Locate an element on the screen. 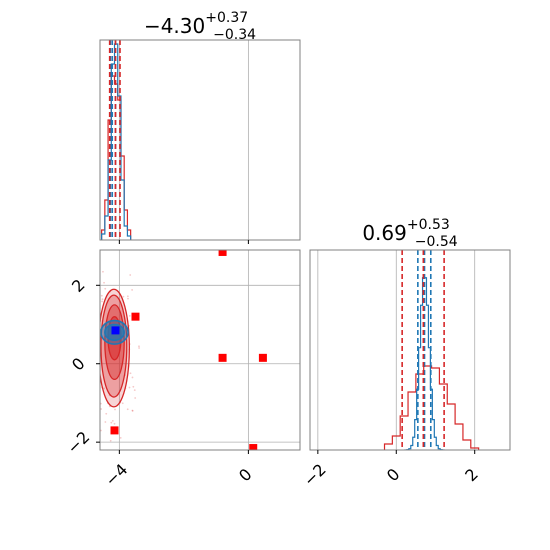  p2-x-tick-label: −2 is located at coordinates (315, 475).